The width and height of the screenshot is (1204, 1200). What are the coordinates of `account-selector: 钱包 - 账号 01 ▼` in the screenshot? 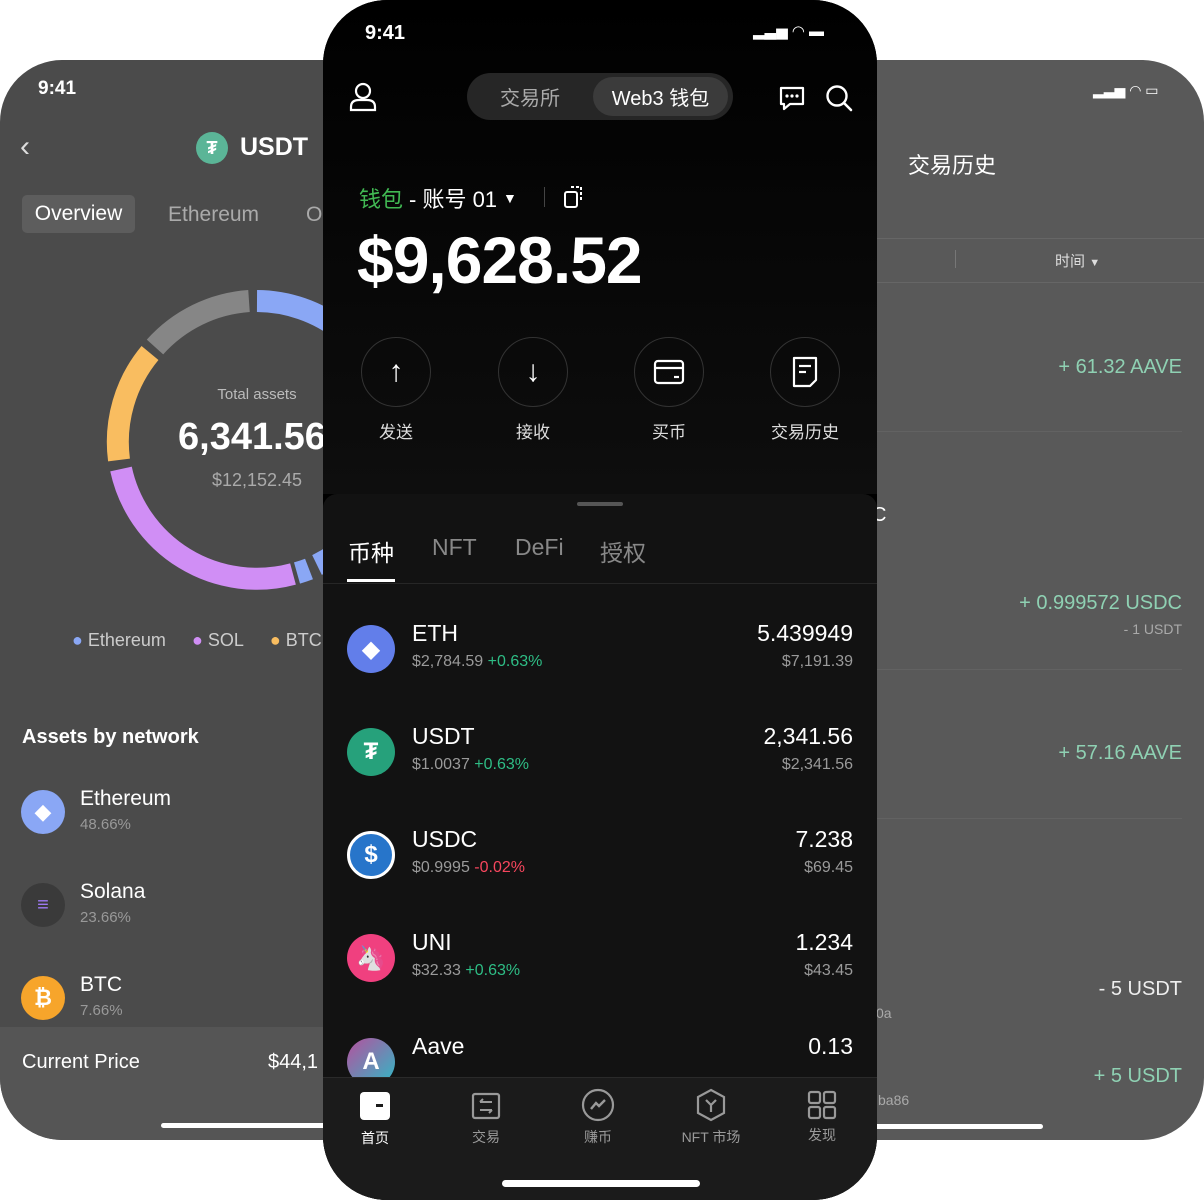 It's located at (438, 198).